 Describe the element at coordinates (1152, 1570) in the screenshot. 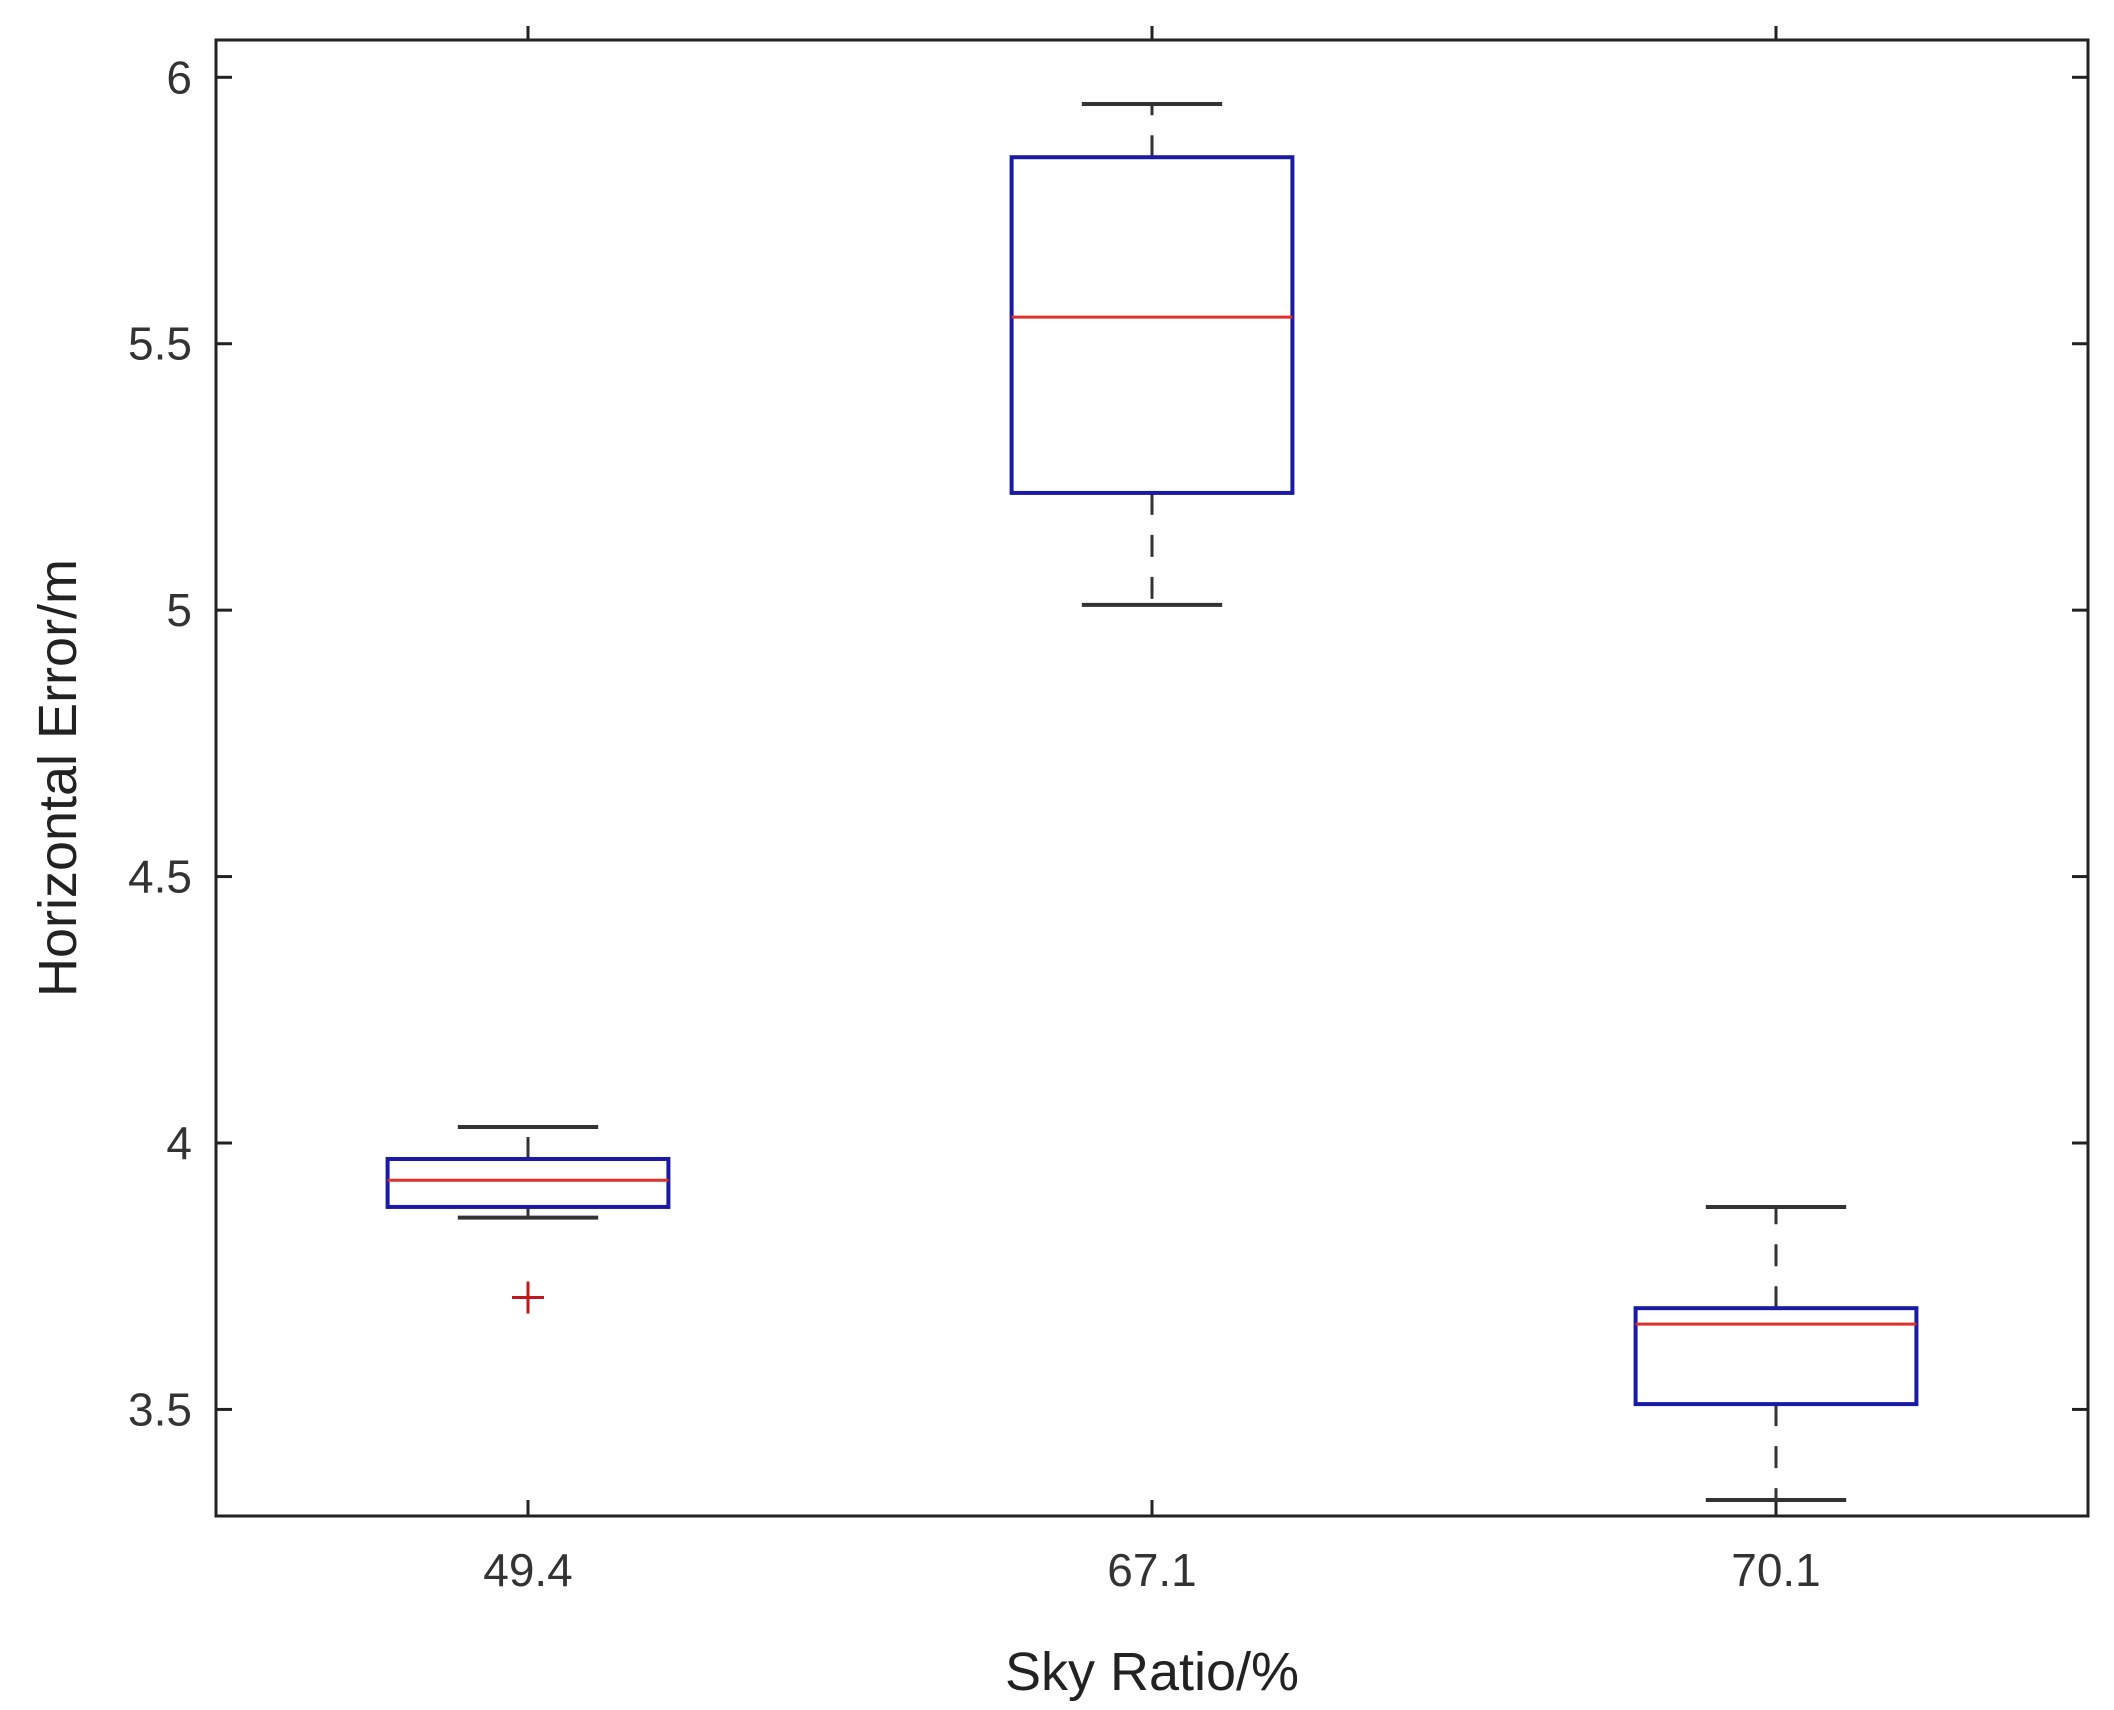

I see `x-tick-label: 67.1` at that location.